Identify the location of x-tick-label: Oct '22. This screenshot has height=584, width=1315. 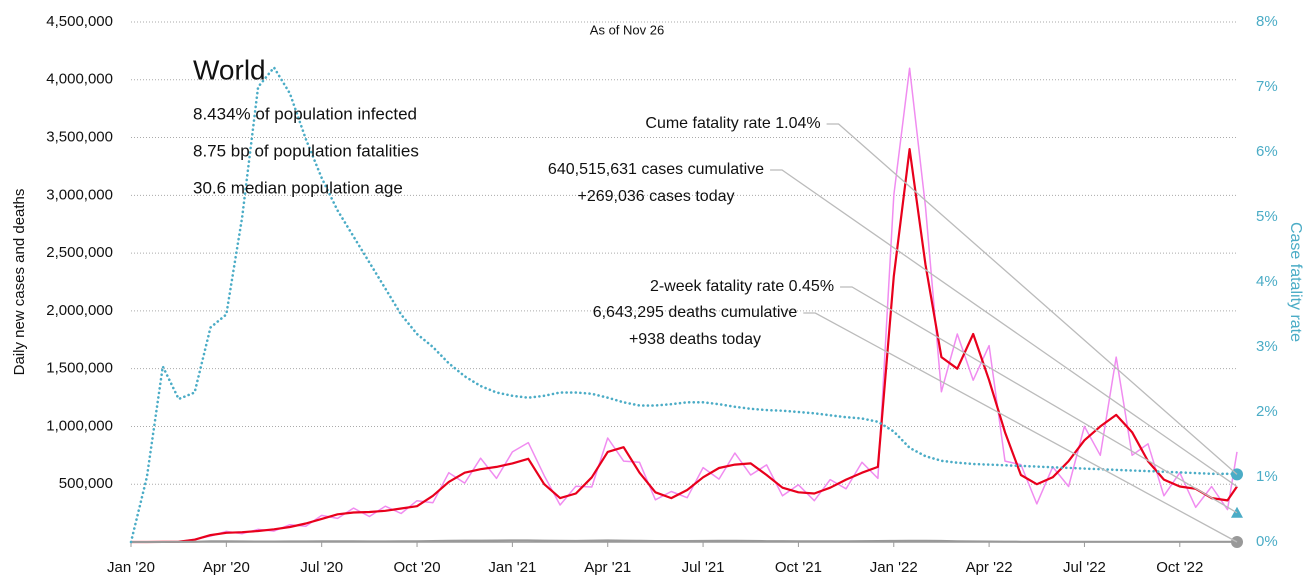
(1179, 567).